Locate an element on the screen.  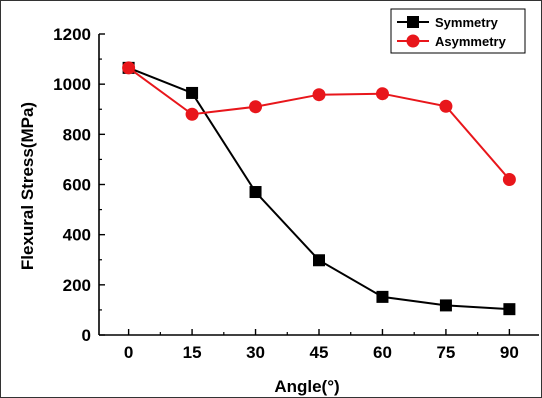
legend: Symmetry Asymmetry is located at coordinates (458, 31).